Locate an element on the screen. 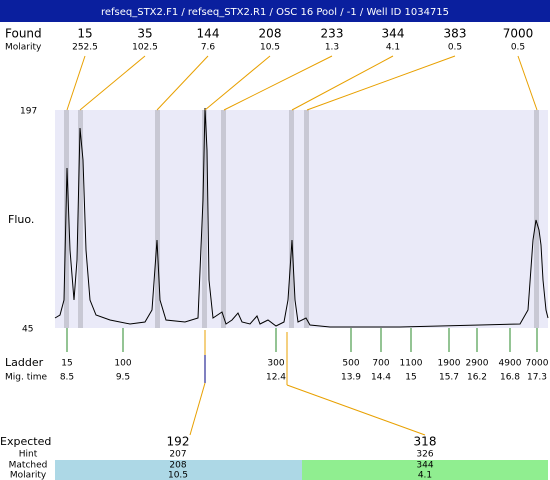 The width and height of the screenshot is (550, 480). found-size: 144 is located at coordinates (208, 34).